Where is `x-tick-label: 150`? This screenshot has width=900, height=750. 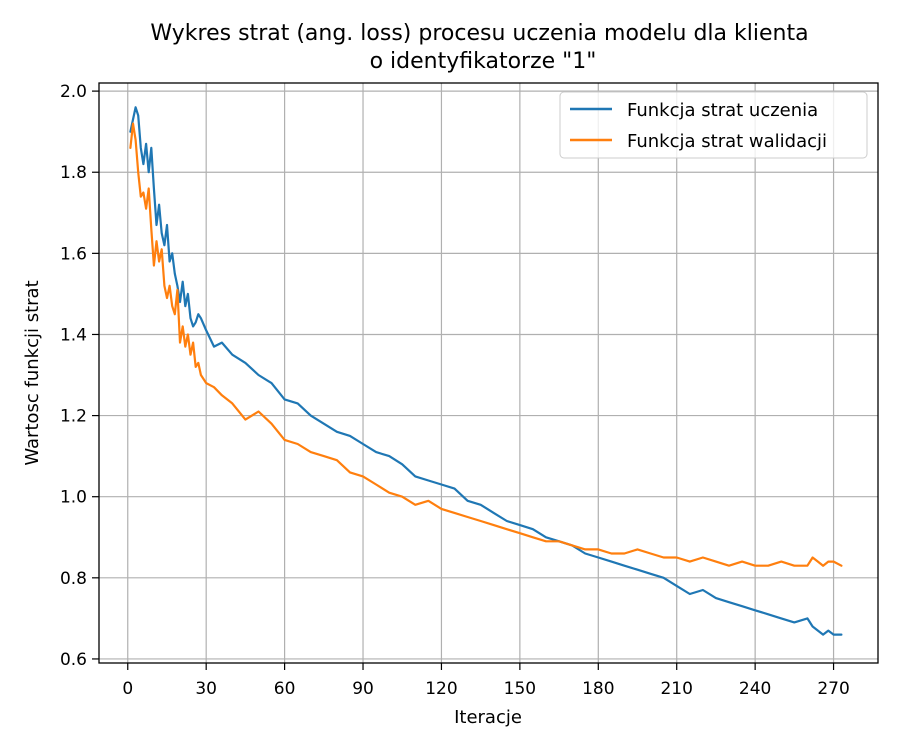 x-tick-label: 150 is located at coordinates (520, 689).